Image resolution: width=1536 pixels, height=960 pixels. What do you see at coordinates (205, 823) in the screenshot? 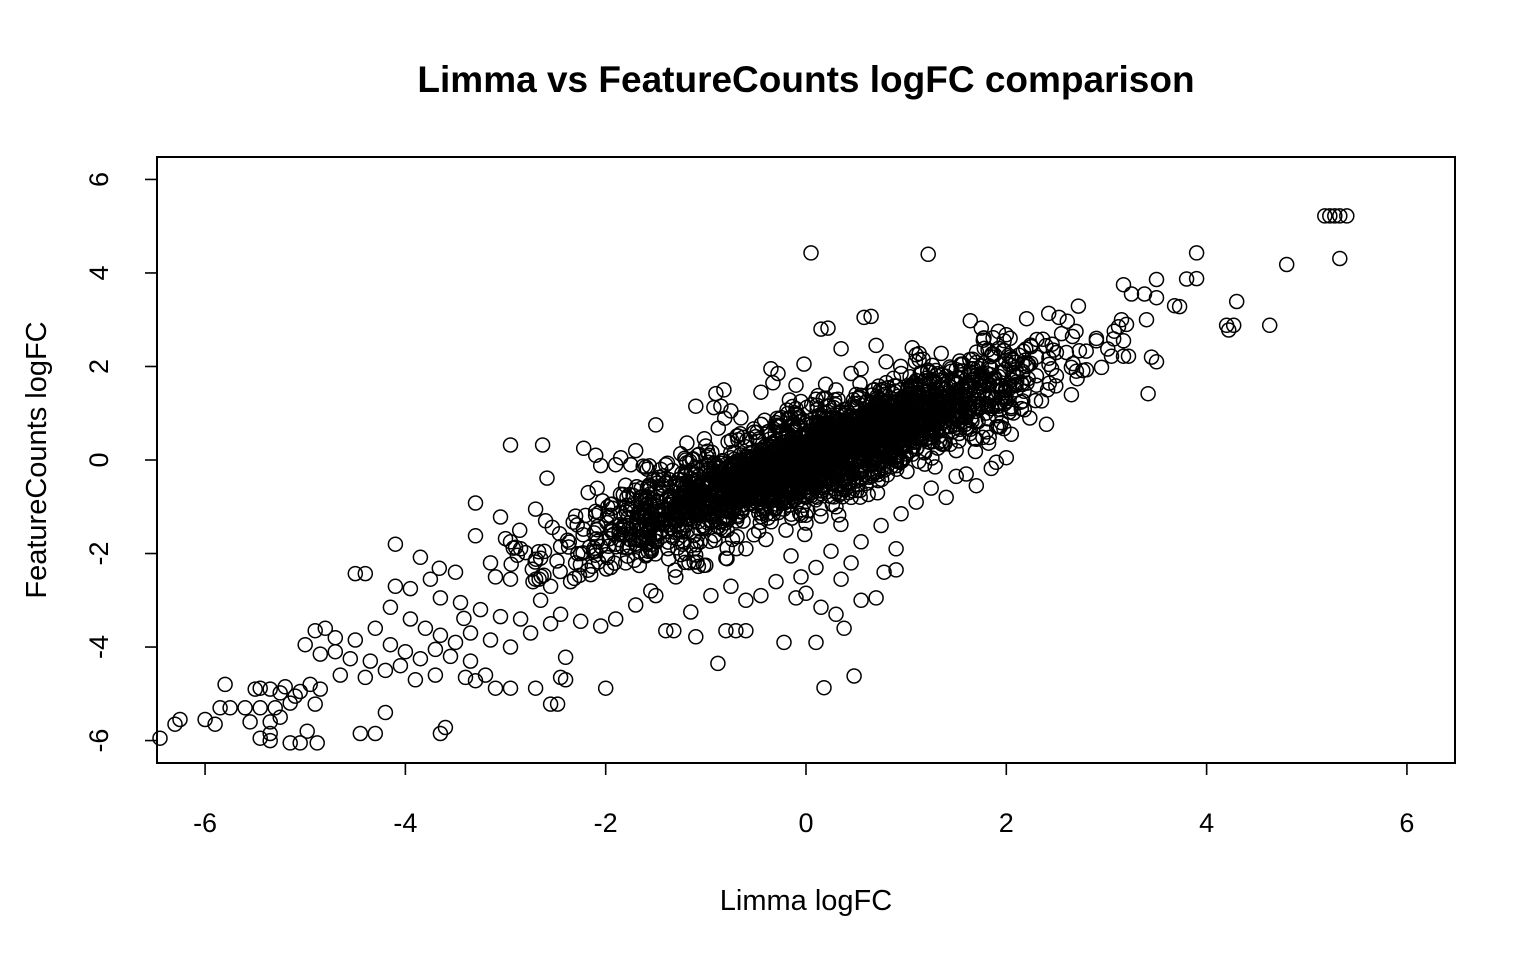
I see `x-tick-label: -6` at bounding box center [205, 823].